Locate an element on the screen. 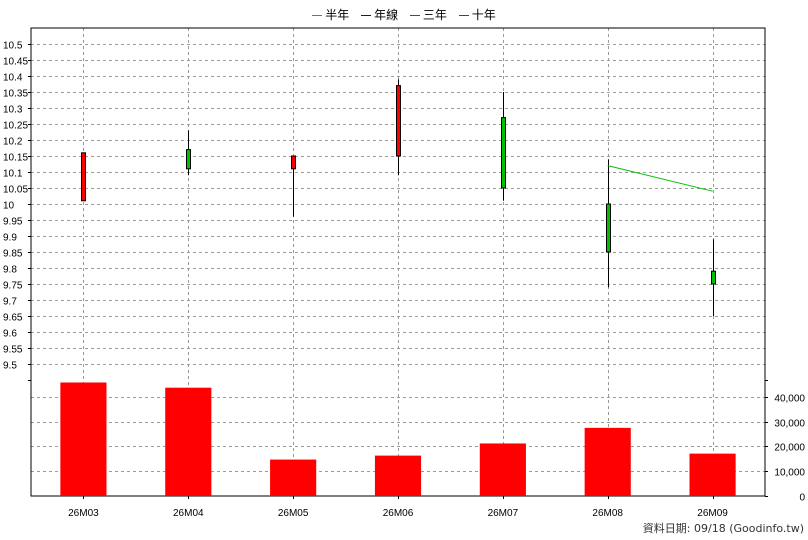 The width and height of the screenshot is (808, 540). footer: 資料日期: 09/18 (Goodinfo.tw) is located at coordinates (723, 528).